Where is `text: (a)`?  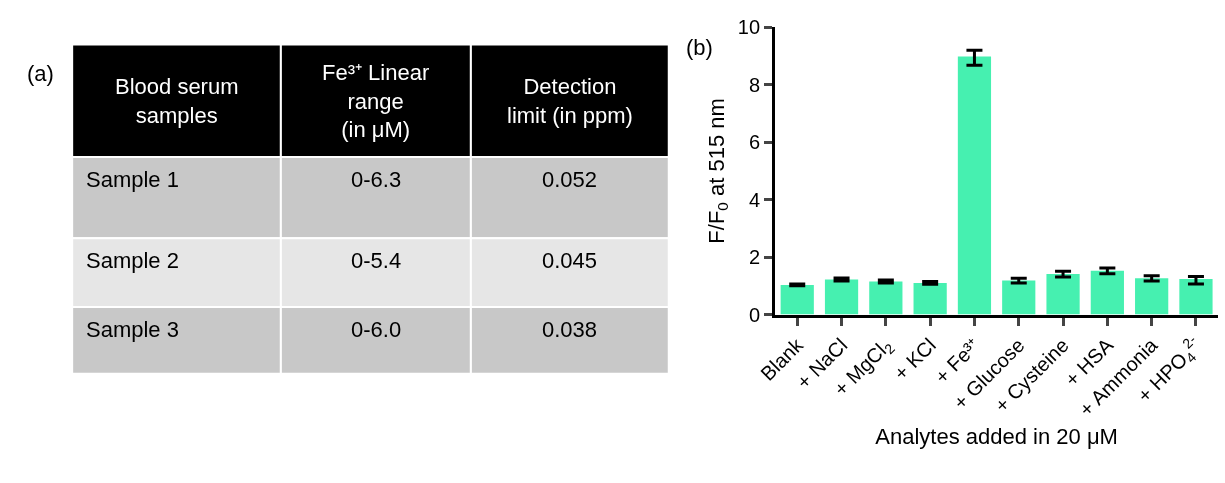 text: (a) is located at coordinates (40, 73).